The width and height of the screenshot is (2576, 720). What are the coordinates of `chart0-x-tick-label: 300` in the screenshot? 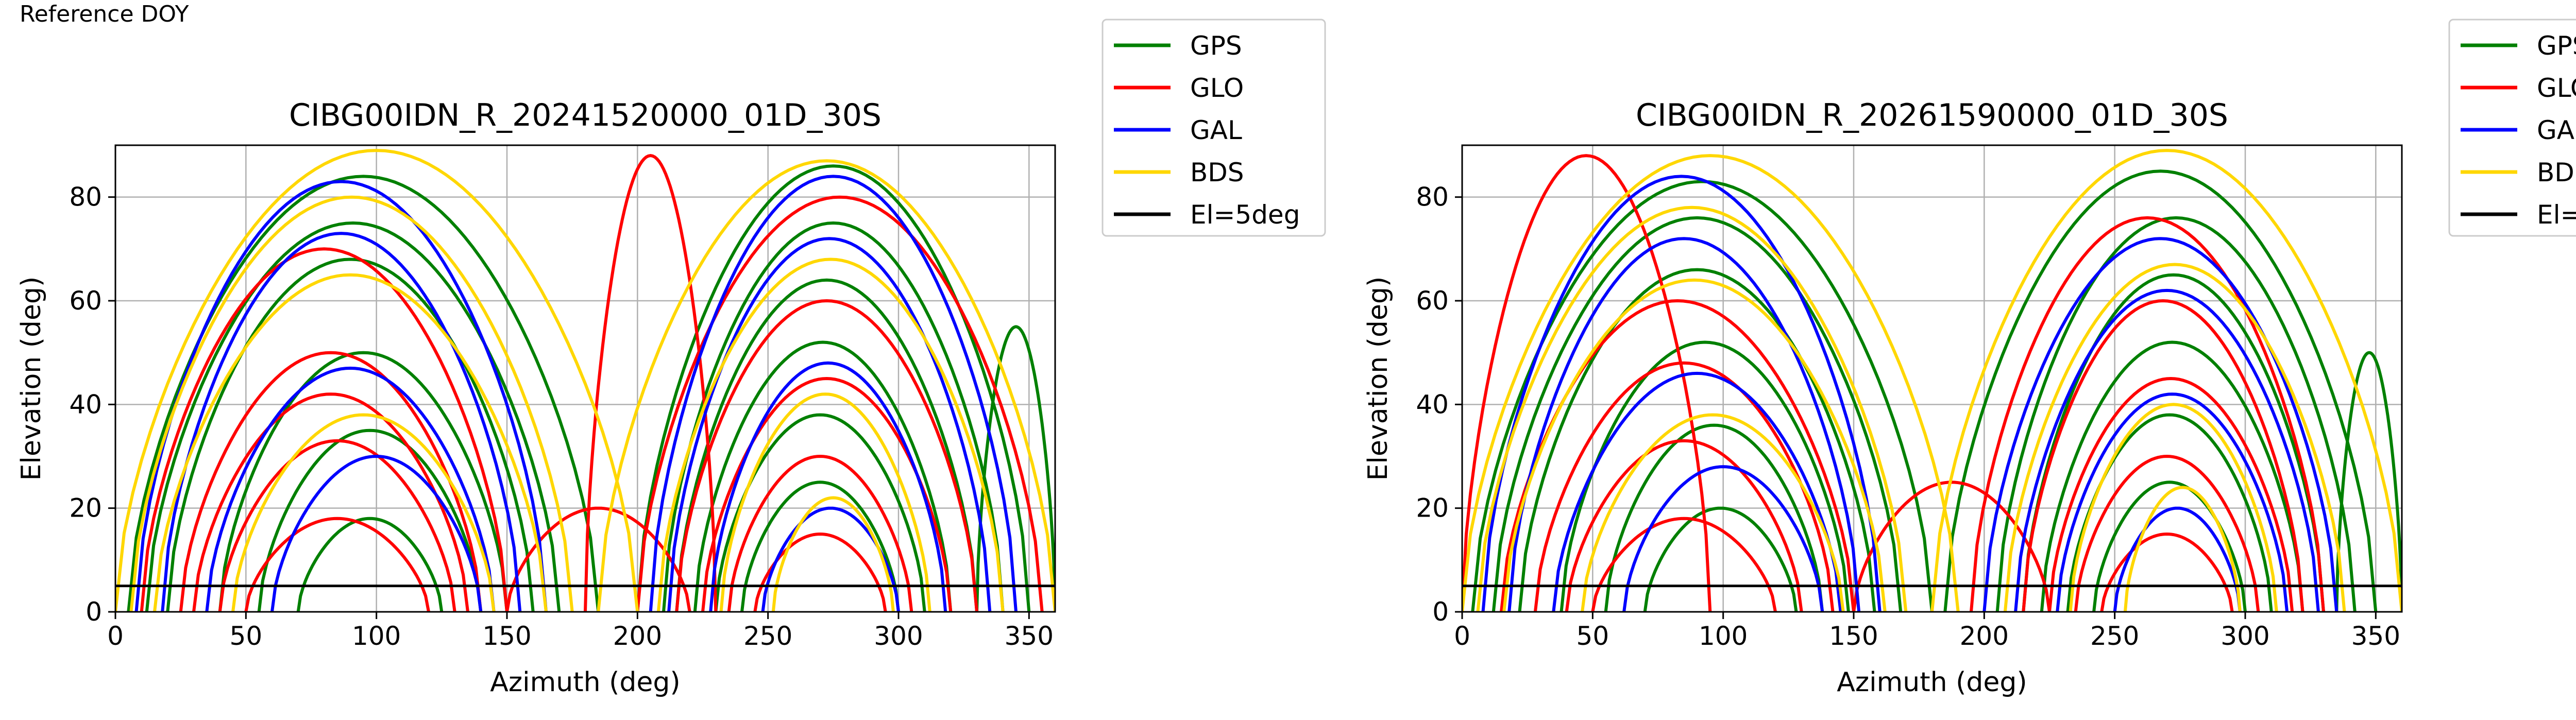 It's located at (898, 636).